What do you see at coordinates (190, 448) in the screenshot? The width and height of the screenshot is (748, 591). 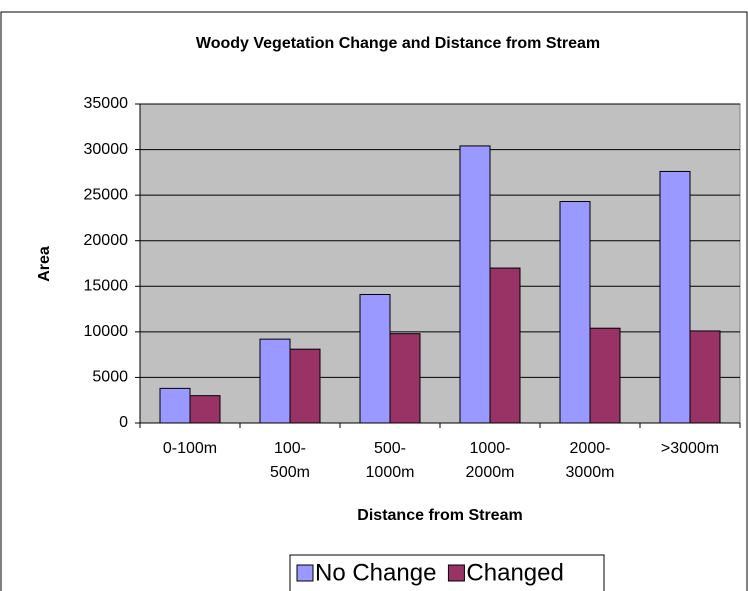 I see `x-tick-label: 0-100m` at bounding box center [190, 448].